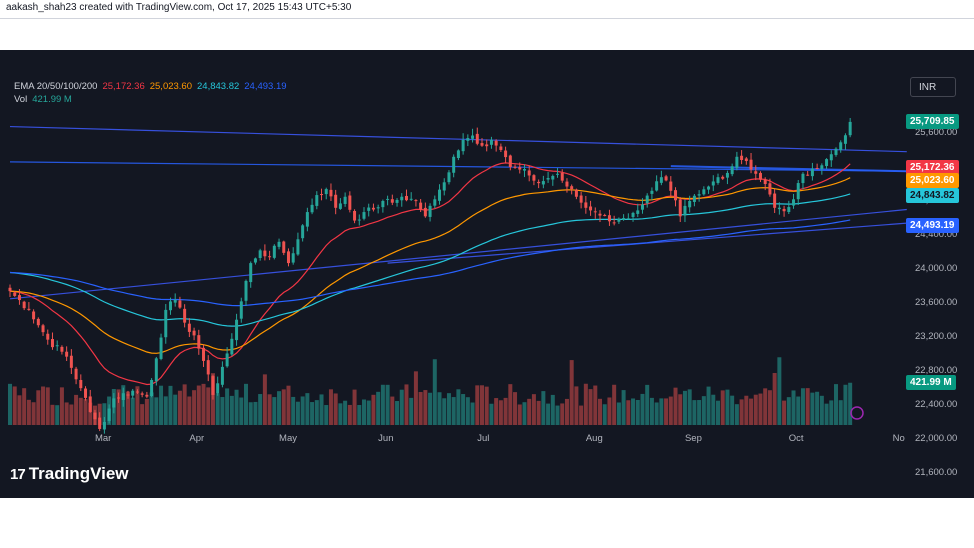  Describe the element at coordinates (931, 382) in the screenshot. I see `volume-tag: 421.99 M` at that location.